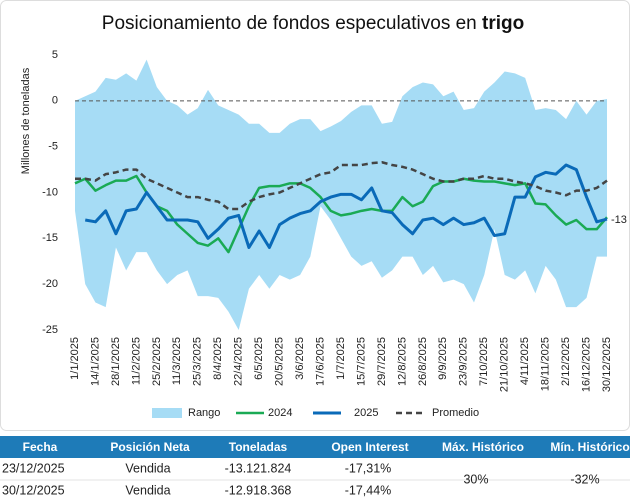 The image size is (630, 499). Describe the element at coordinates (341, 358) in the screenshot. I see `x-tick-label: 1/7/2025` at that location.